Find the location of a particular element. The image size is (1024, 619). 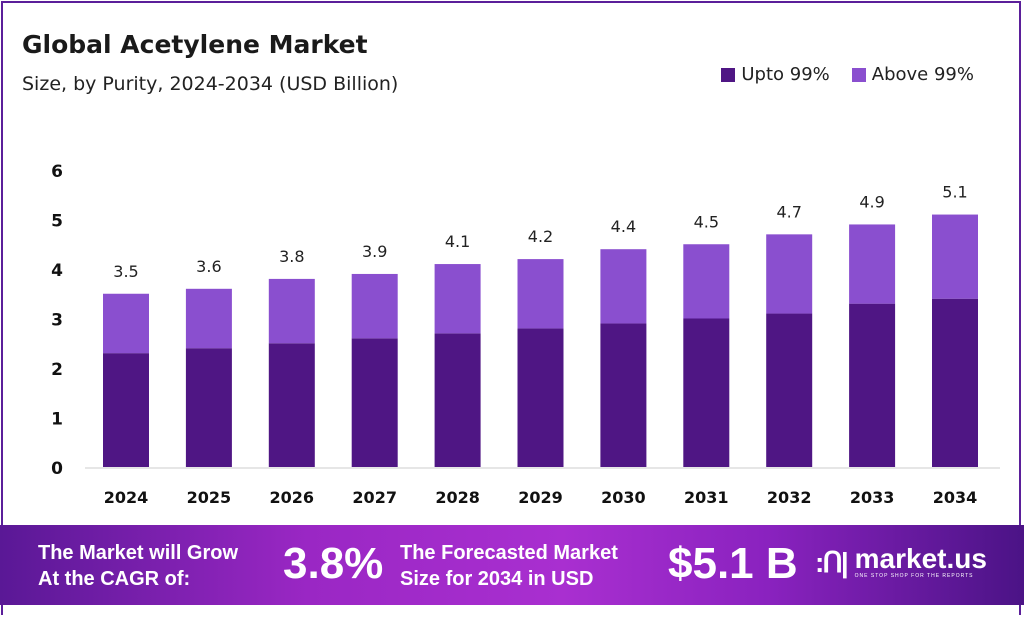

y-tick-label: 2 is located at coordinates (57, 370).